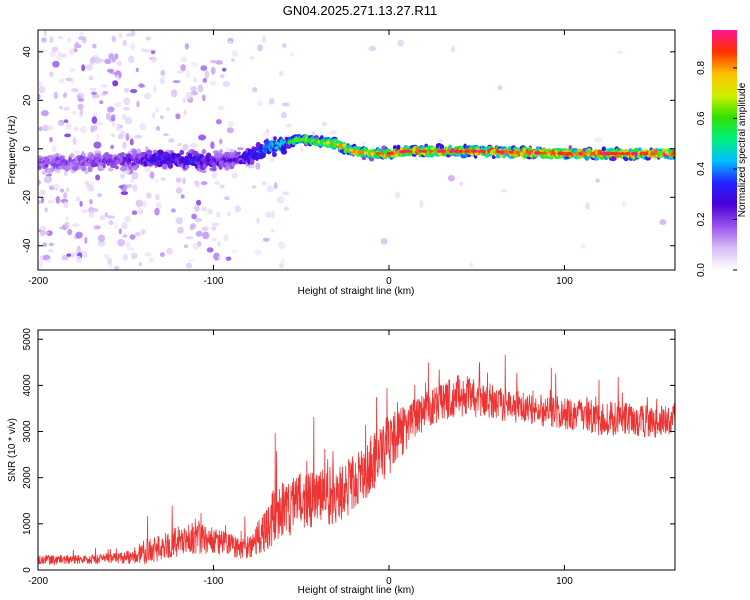  Describe the element at coordinates (701, 219) in the screenshot. I see `colorbar-tick-label: 0.2` at that location.